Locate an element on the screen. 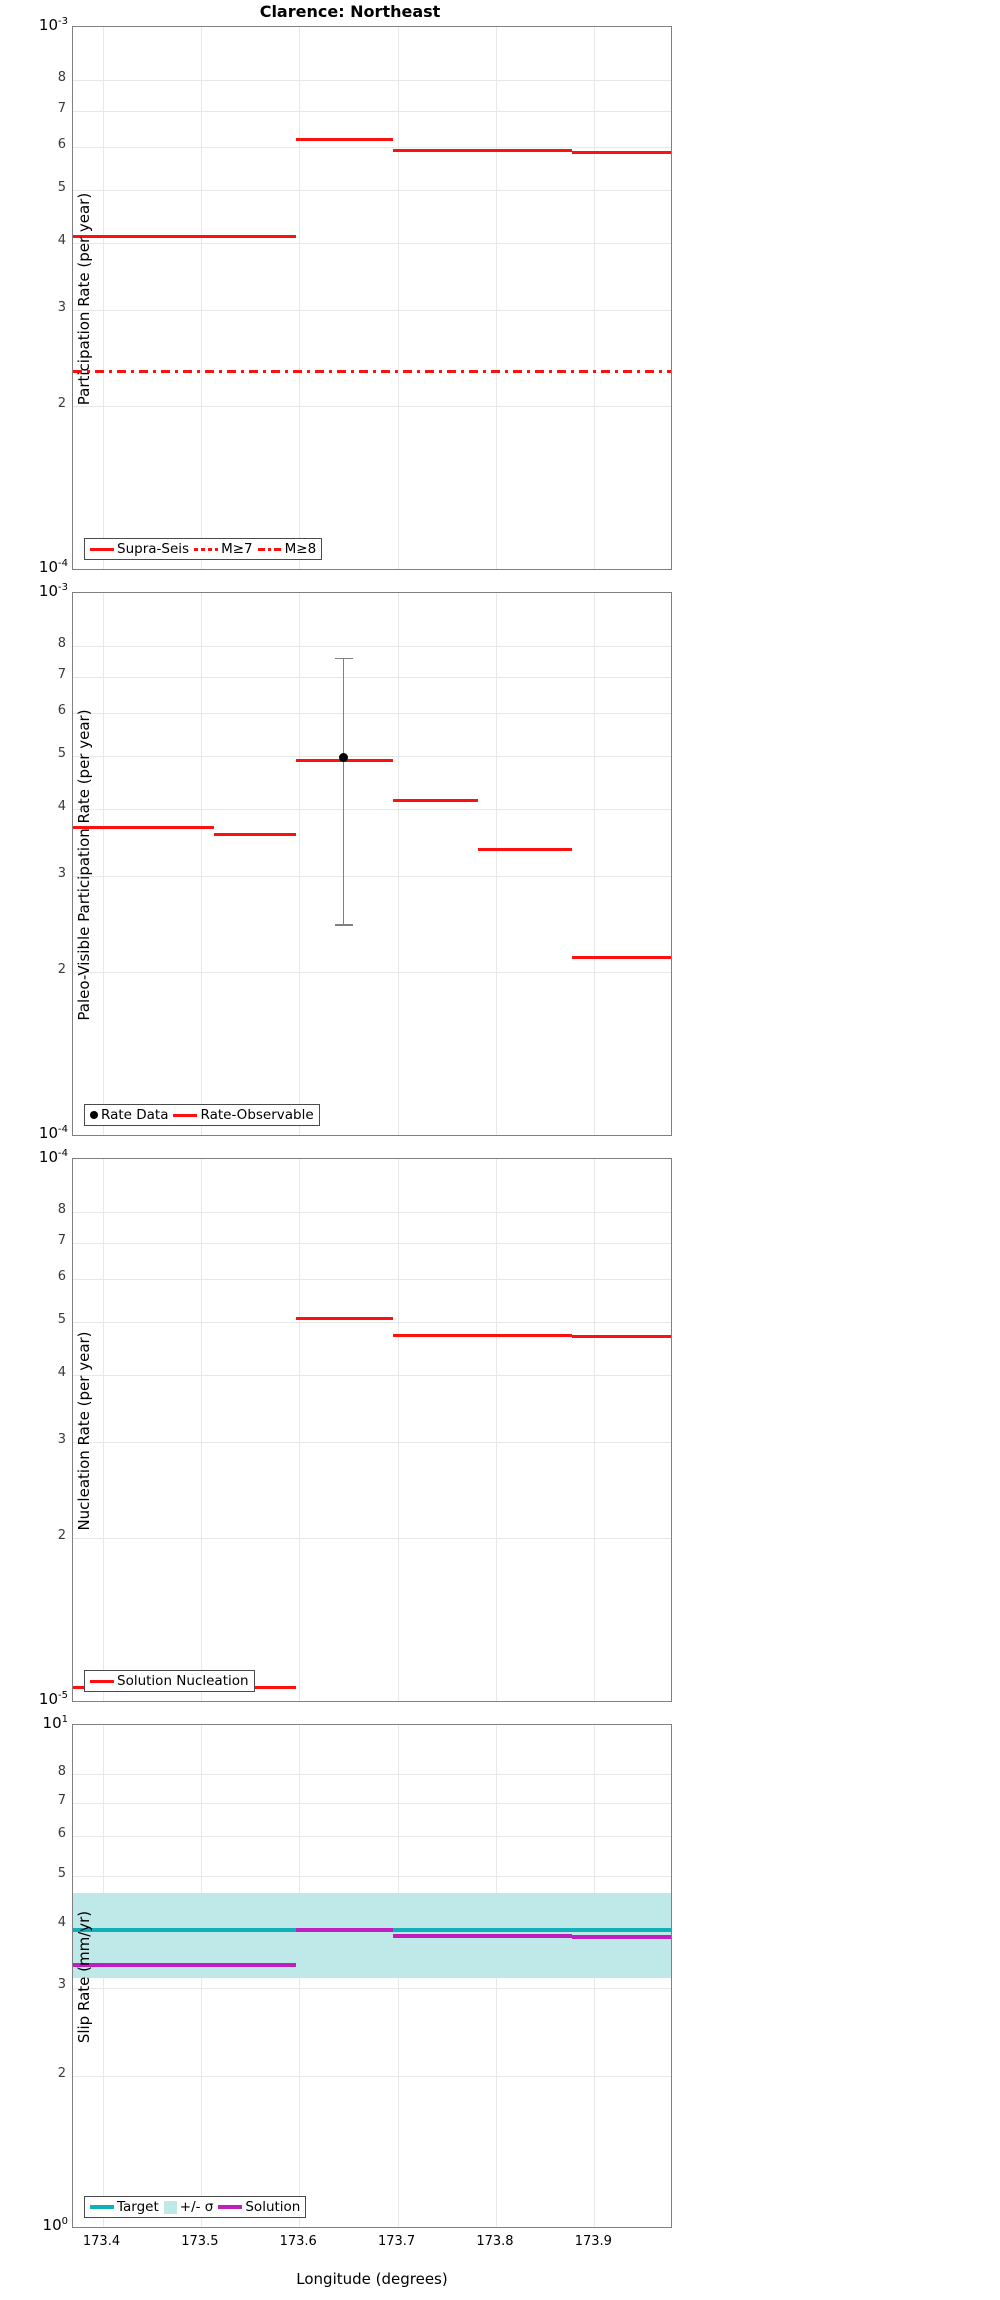 The width and height of the screenshot is (1000, 2300). panel4-ytick-5: 5 is located at coordinates (61, 1874).